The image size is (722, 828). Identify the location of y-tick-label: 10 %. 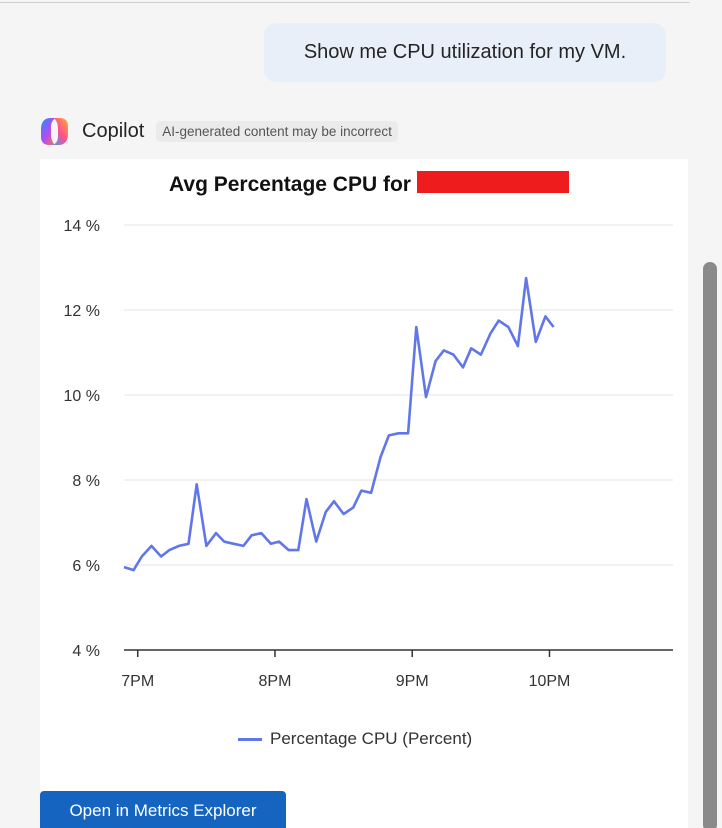
(82, 396).